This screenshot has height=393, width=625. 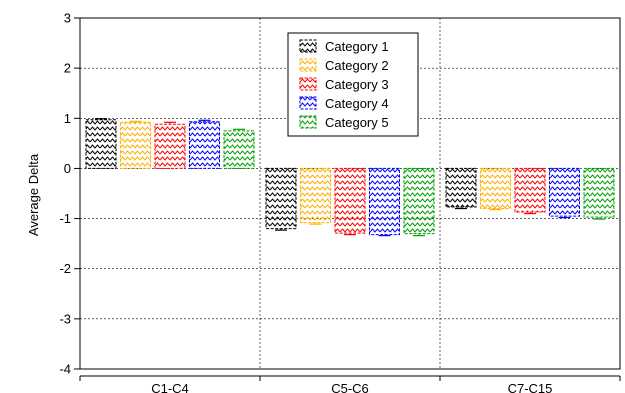 I want to click on y-tick-label: 0, so click(x=67, y=168).